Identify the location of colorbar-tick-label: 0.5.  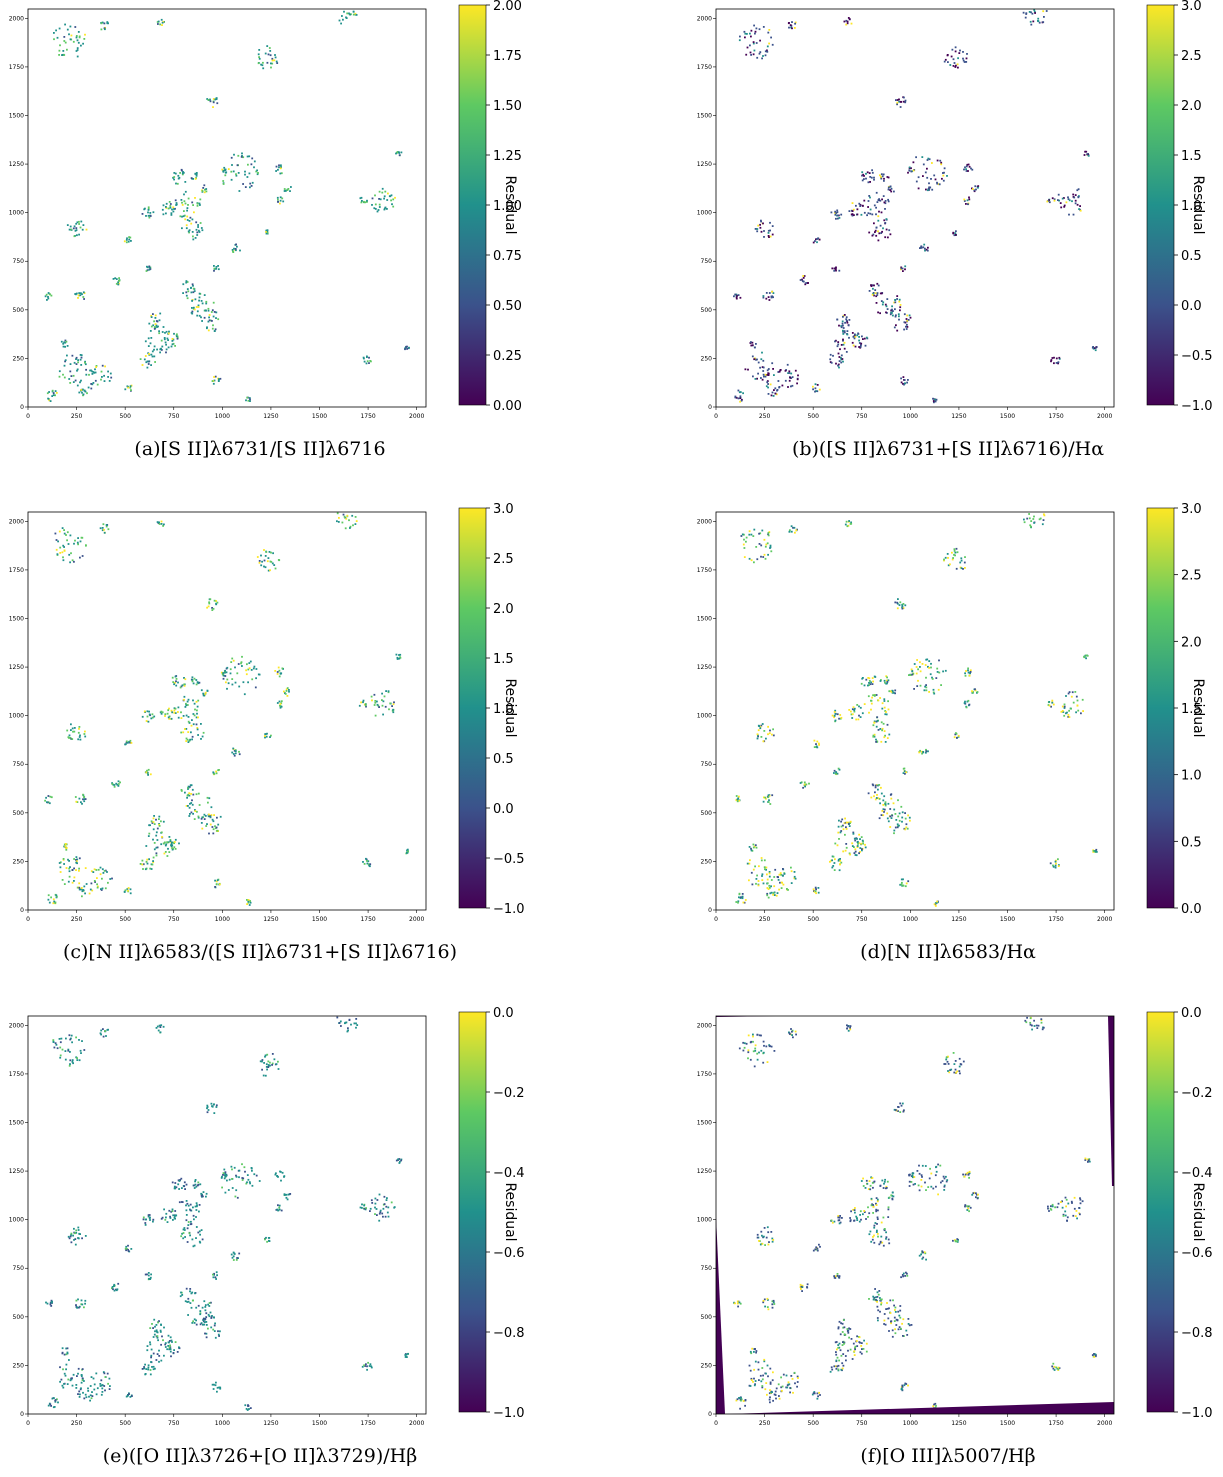
(1191, 256).